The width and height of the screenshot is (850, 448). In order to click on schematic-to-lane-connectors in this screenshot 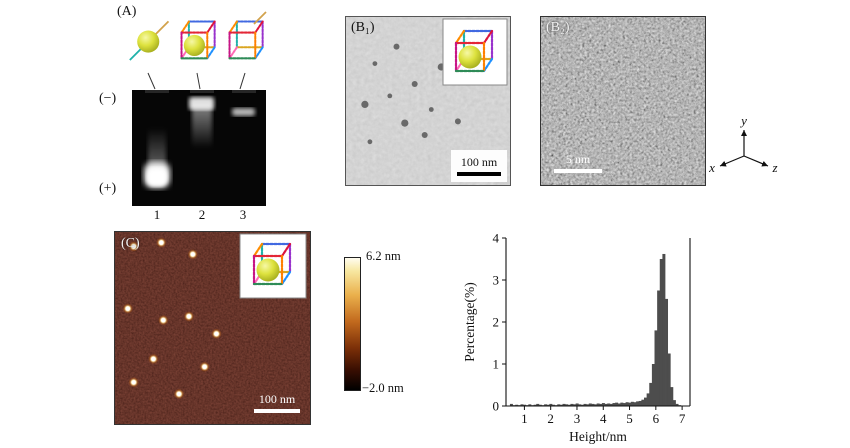, I will do `click(196, 81)`.